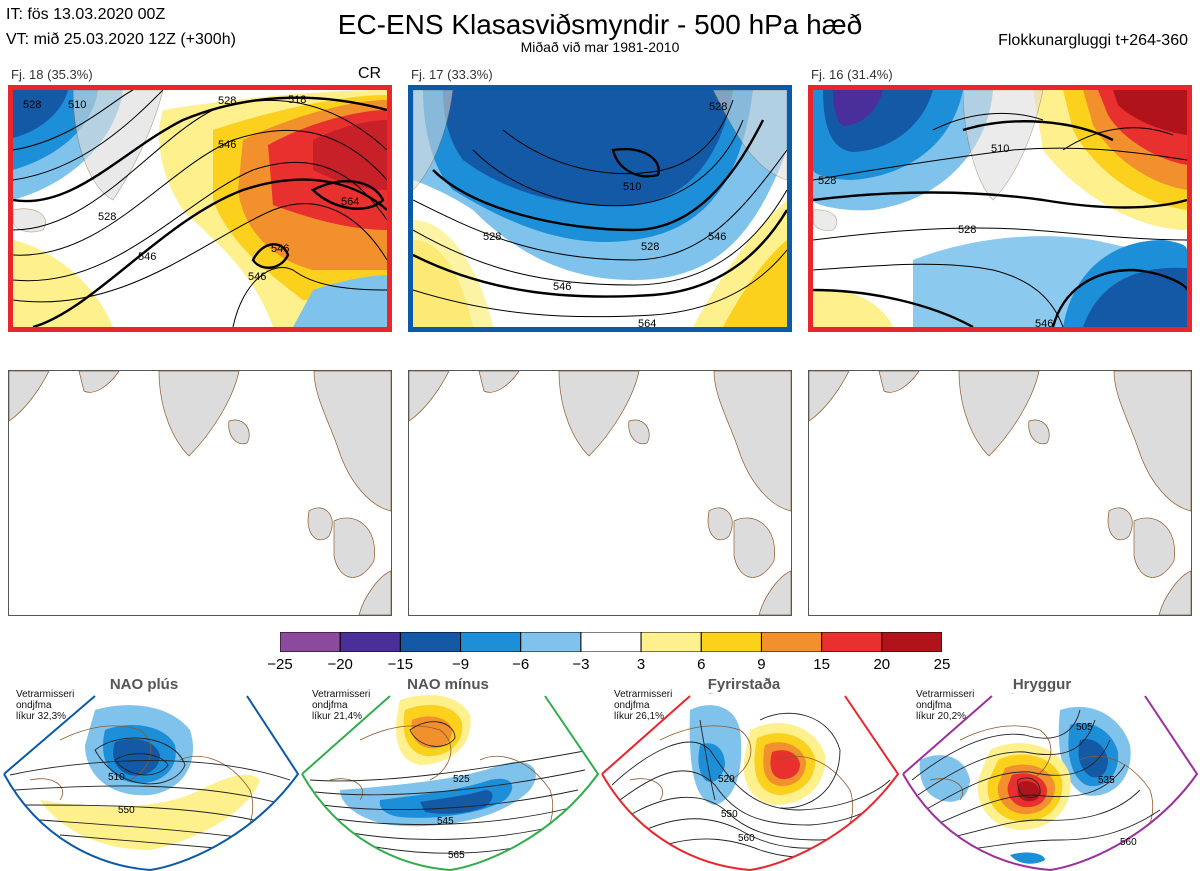  I want to click on page-title: EC-ENS Klasasviðsmyndir - 500 hPa hæð, so click(600, 24).